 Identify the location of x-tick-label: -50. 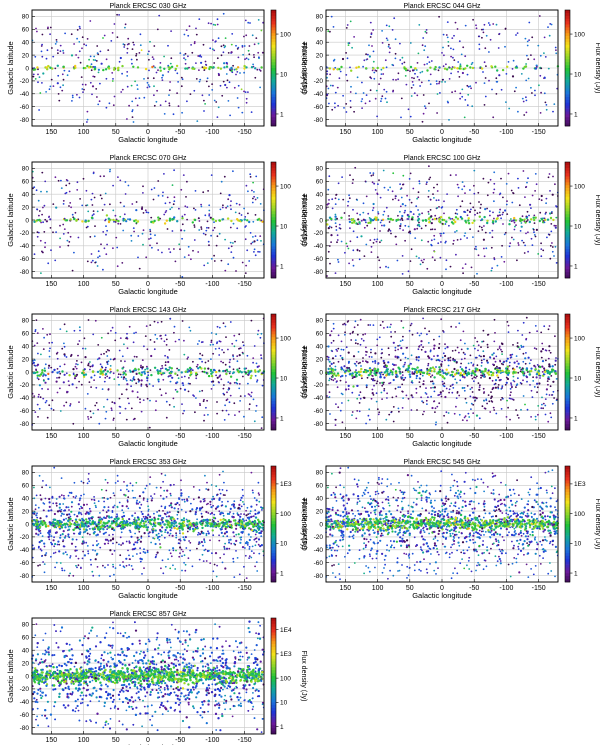
(180, 588).